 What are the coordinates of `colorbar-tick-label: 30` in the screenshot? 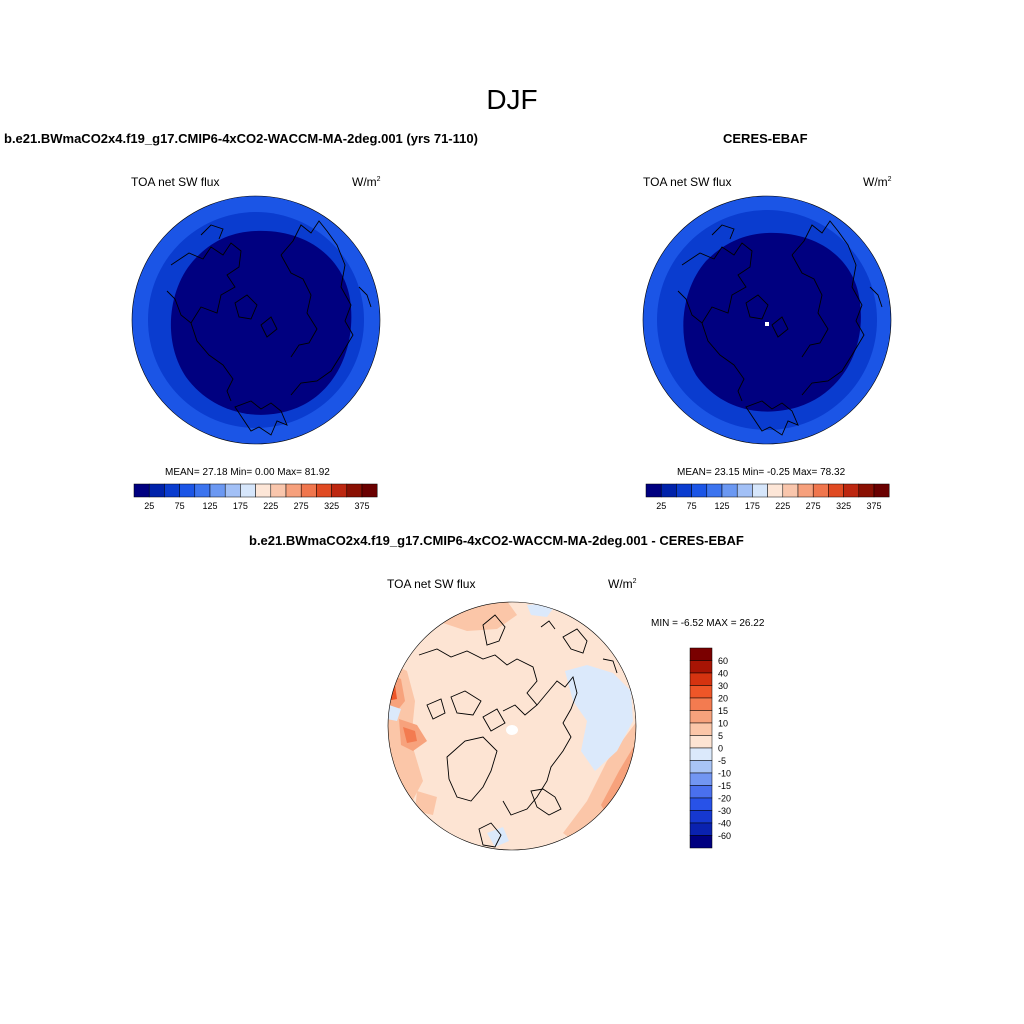 It's located at (723, 686).